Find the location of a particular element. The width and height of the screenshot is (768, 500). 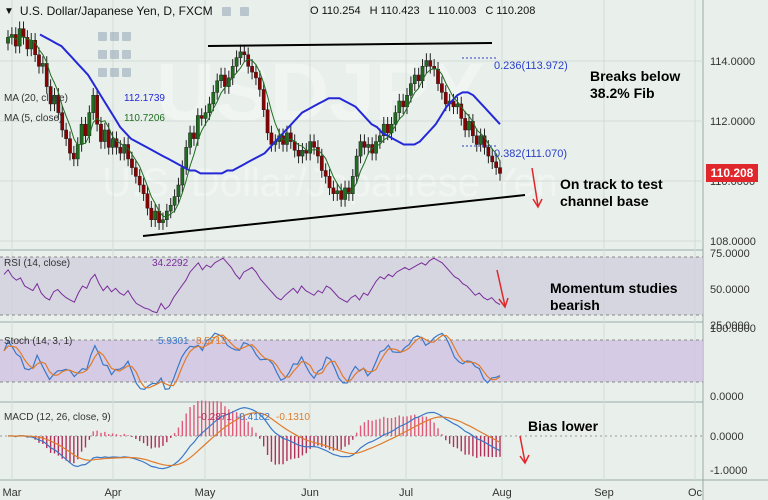

rsi-band is located at coordinates (351, 286).